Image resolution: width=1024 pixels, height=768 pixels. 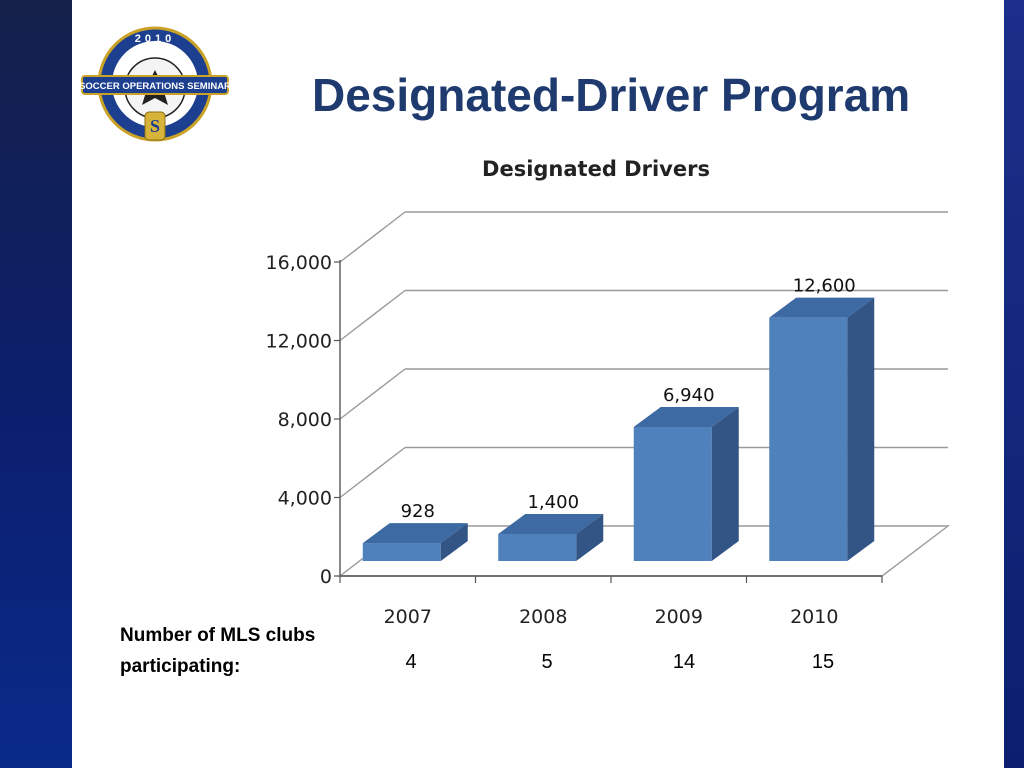 What do you see at coordinates (326, 577) in the screenshot?
I see `y-tick-label: 0` at bounding box center [326, 577].